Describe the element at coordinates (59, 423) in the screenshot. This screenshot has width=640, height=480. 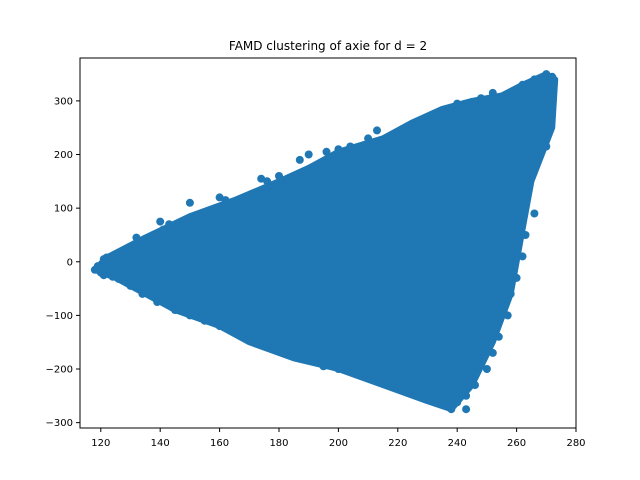
I see `y-tick-label: −300` at that location.